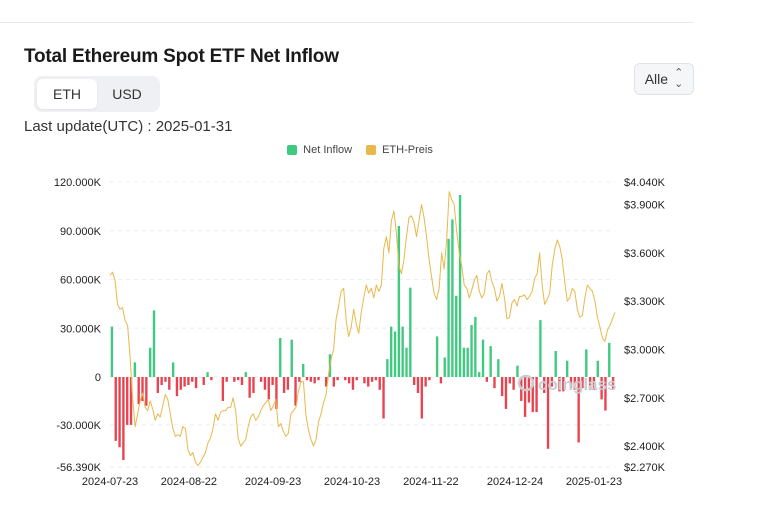 This screenshot has height=523, width=782. Describe the element at coordinates (127, 94) in the screenshot. I see `tab-usd: USD` at that location.